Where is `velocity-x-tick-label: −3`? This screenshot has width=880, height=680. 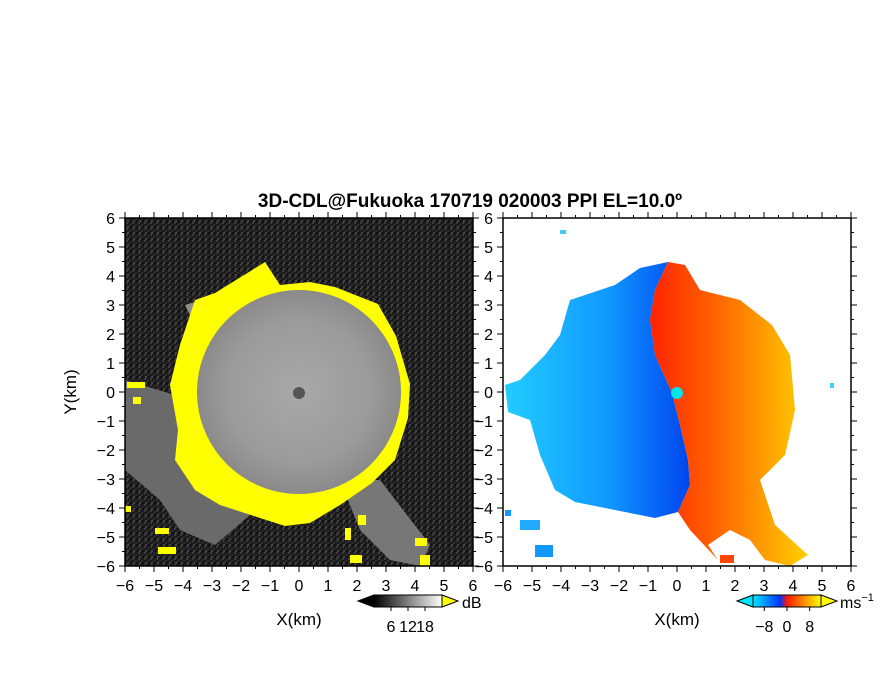
velocity-x-tick-label: −3 is located at coordinates (590, 586).